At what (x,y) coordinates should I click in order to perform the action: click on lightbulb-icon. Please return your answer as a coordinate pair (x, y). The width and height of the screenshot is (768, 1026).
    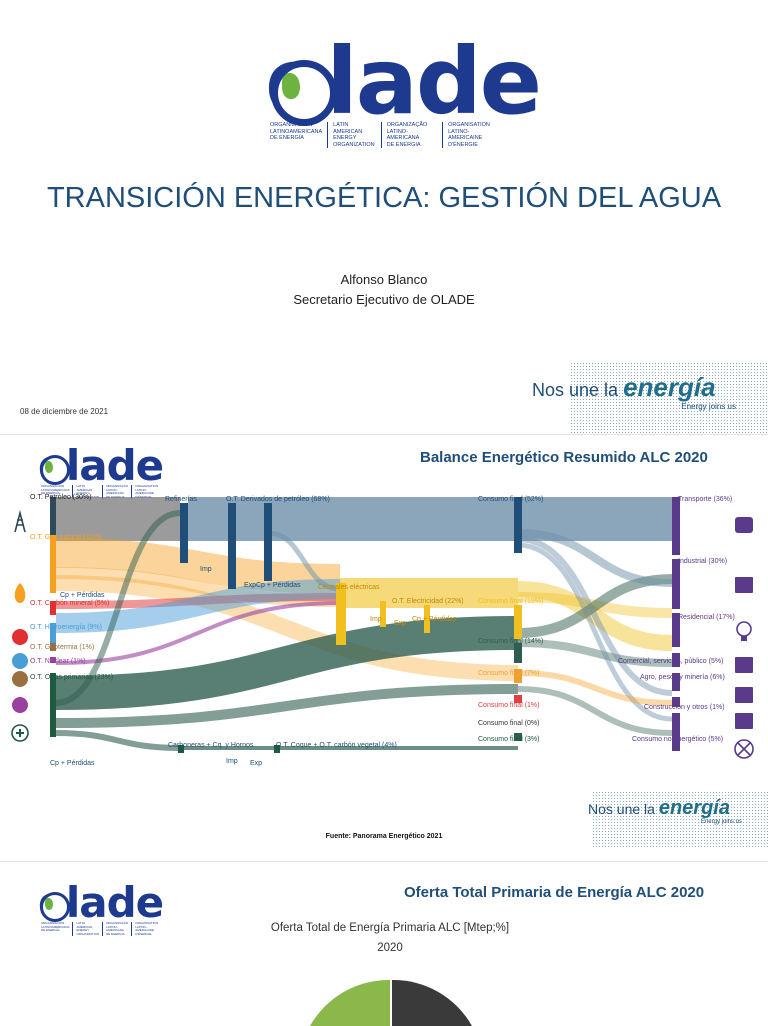
    Looking at the image, I should click on (744, 631).